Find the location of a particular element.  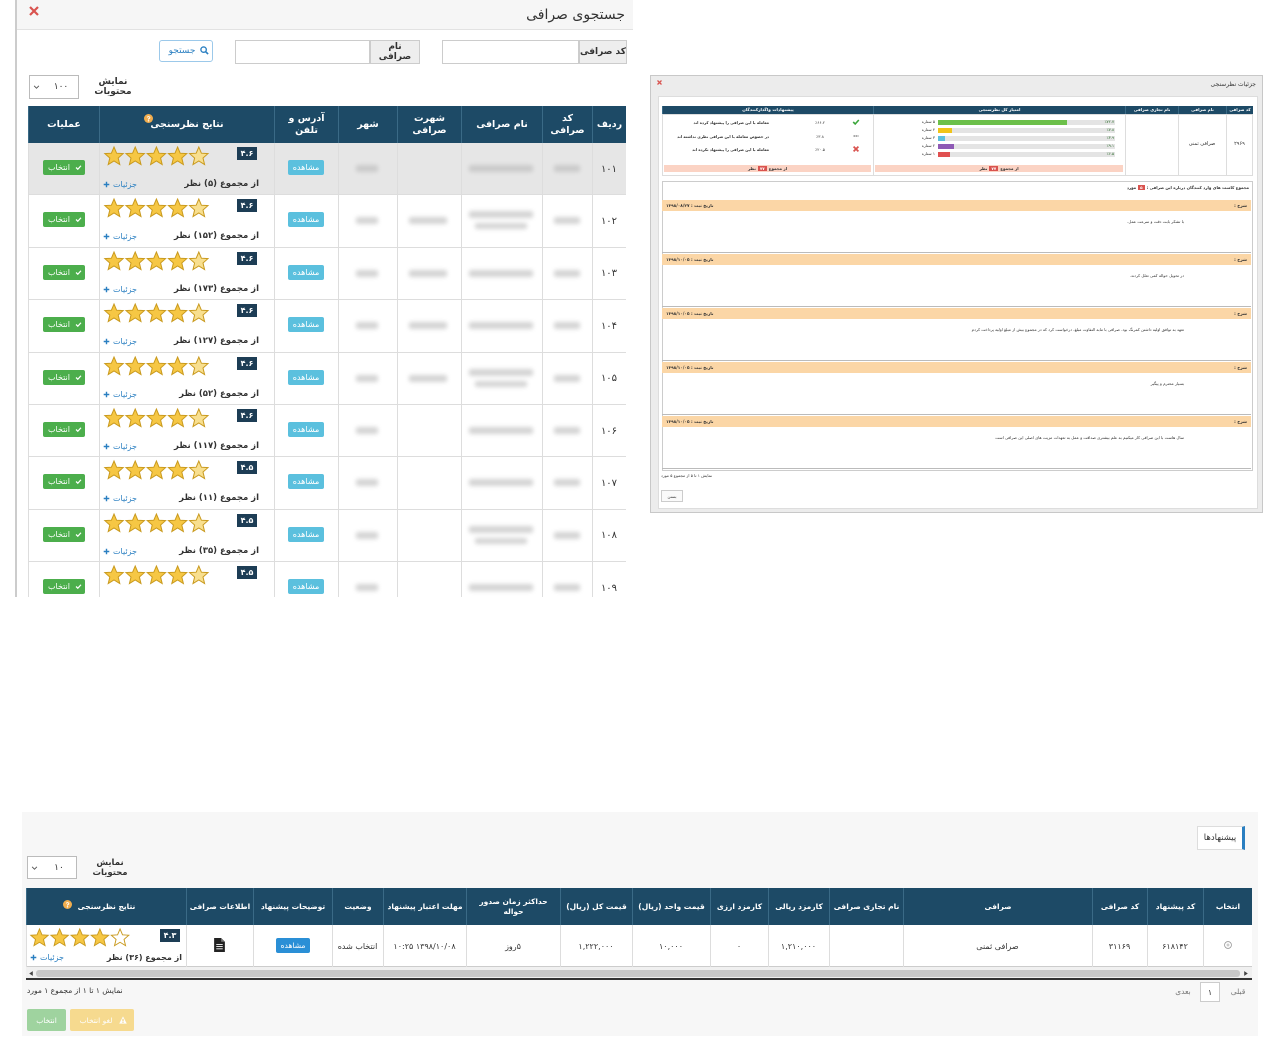

close-button: بستن is located at coordinates (672, 496).